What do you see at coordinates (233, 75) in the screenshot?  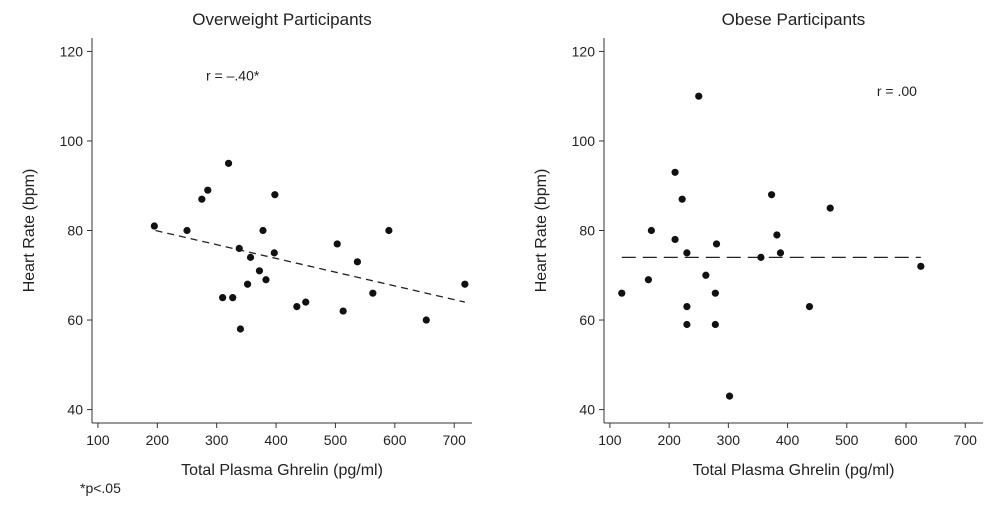 I see `correlation-annotation: r = –.40*` at bounding box center [233, 75].